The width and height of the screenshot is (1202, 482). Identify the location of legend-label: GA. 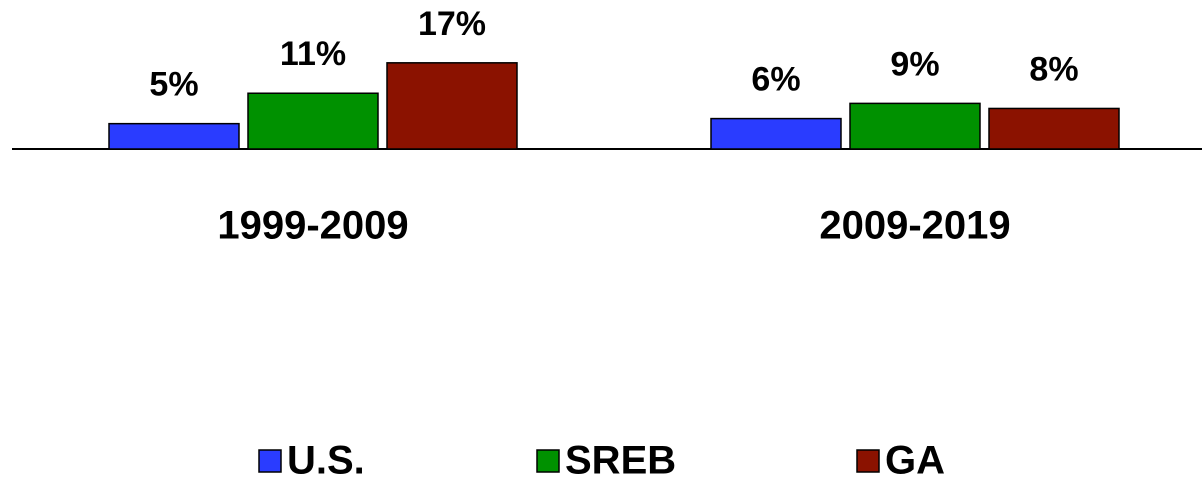
(915, 460).